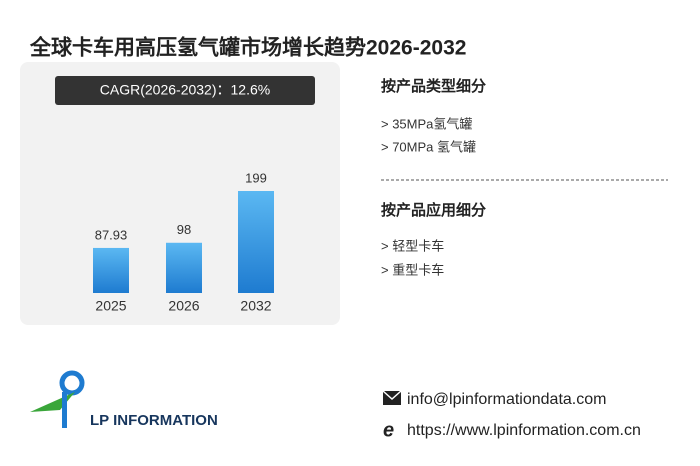 Image resolution: width=700 pixels, height=466 pixels. What do you see at coordinates (255, 306) in the screenshot?
I see `x-tick-label: 2032` at bounding box center [255, 306].